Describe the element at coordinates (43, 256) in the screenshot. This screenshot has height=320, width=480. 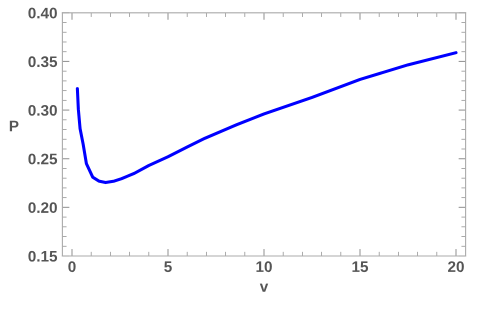
I see `y-tick-label: 0.15` at that location.